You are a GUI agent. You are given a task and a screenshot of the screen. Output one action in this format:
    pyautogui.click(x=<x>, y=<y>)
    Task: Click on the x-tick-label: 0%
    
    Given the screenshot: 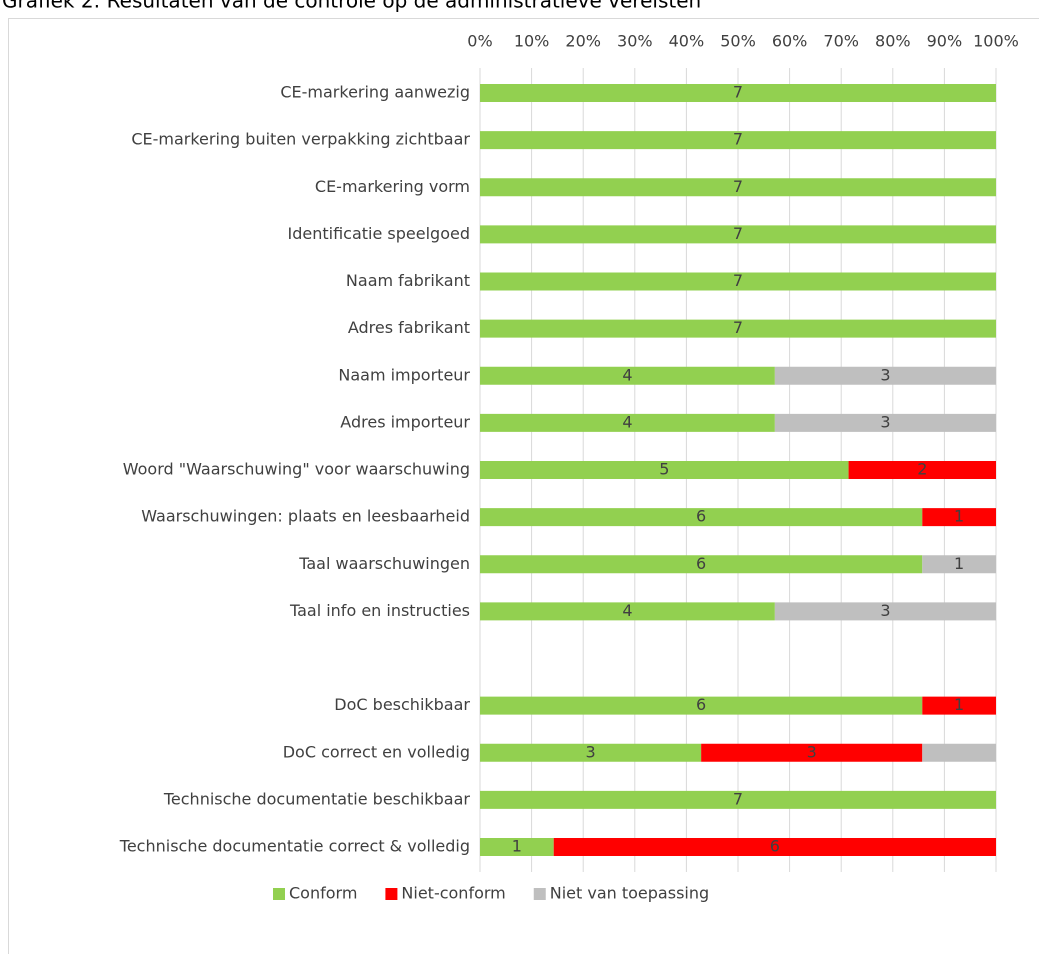 What is the action you would take?
    pyautogui.click(x=479, y=41)
    